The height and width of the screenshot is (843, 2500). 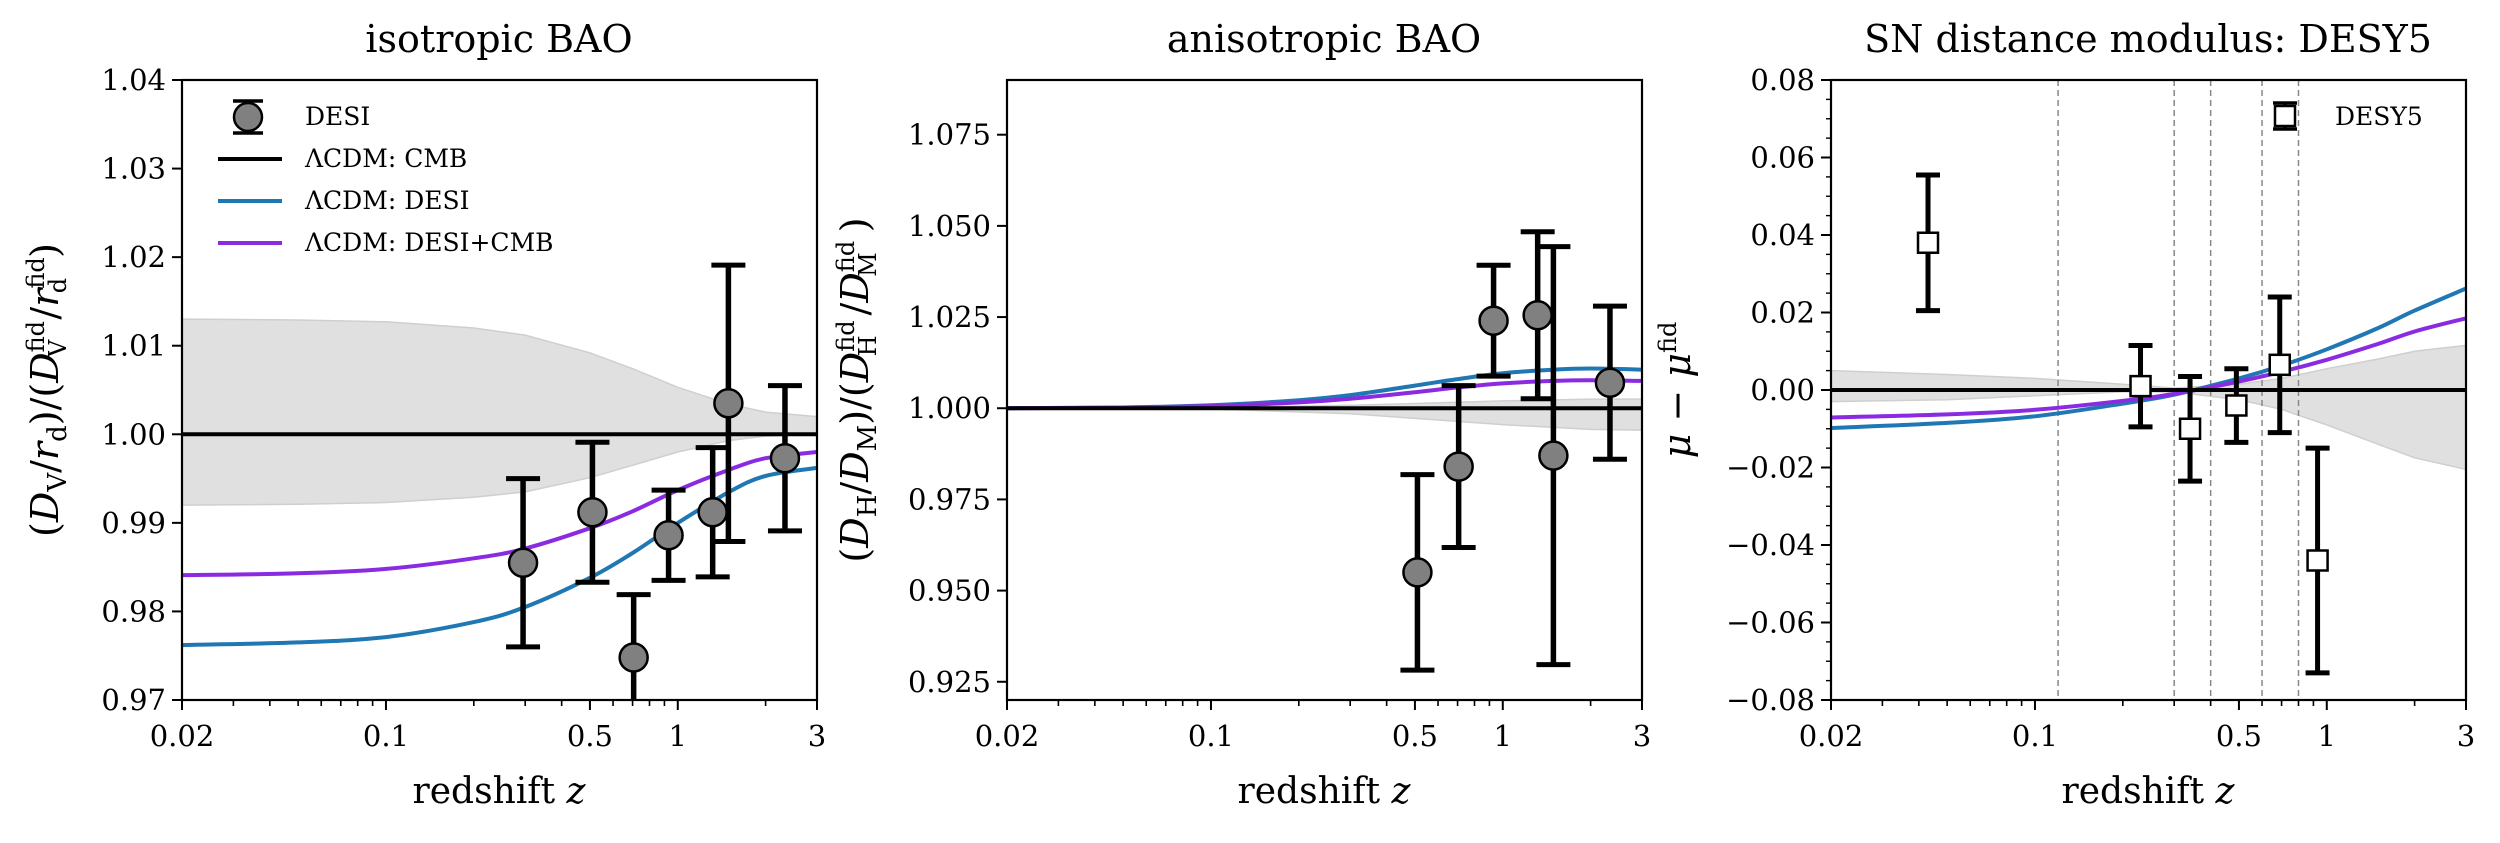 I want to click on y-tick-label: 0.975, so click(x=949, y=499).